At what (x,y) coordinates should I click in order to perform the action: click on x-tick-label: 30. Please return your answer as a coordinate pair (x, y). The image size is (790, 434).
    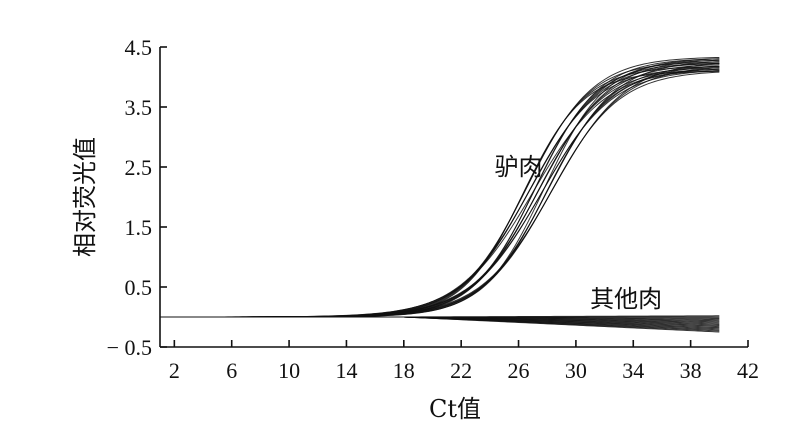
    Looking at the image, I should click on (576, 370).